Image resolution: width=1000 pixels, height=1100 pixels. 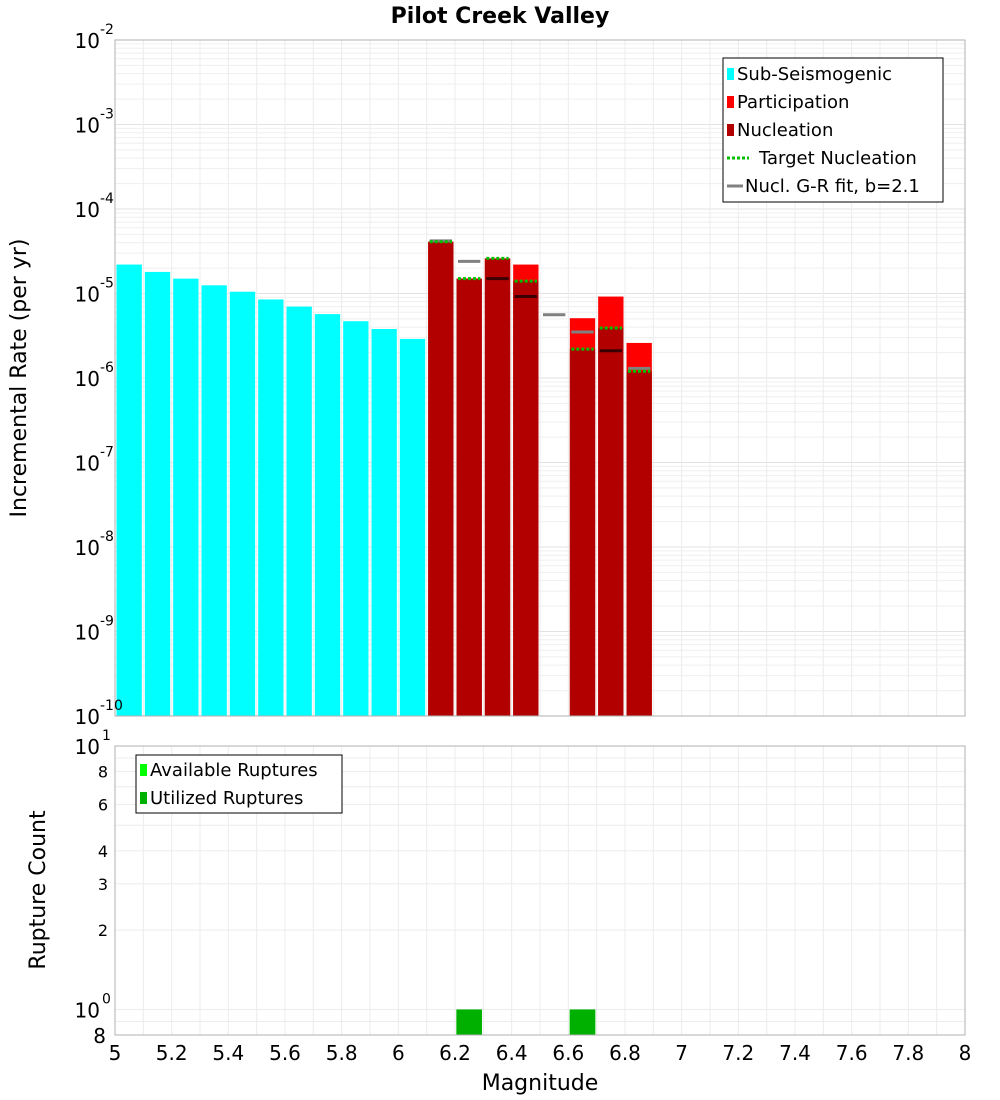 I want to click on top-y-tick-label: 10 -10, so click(x=99, y=713).